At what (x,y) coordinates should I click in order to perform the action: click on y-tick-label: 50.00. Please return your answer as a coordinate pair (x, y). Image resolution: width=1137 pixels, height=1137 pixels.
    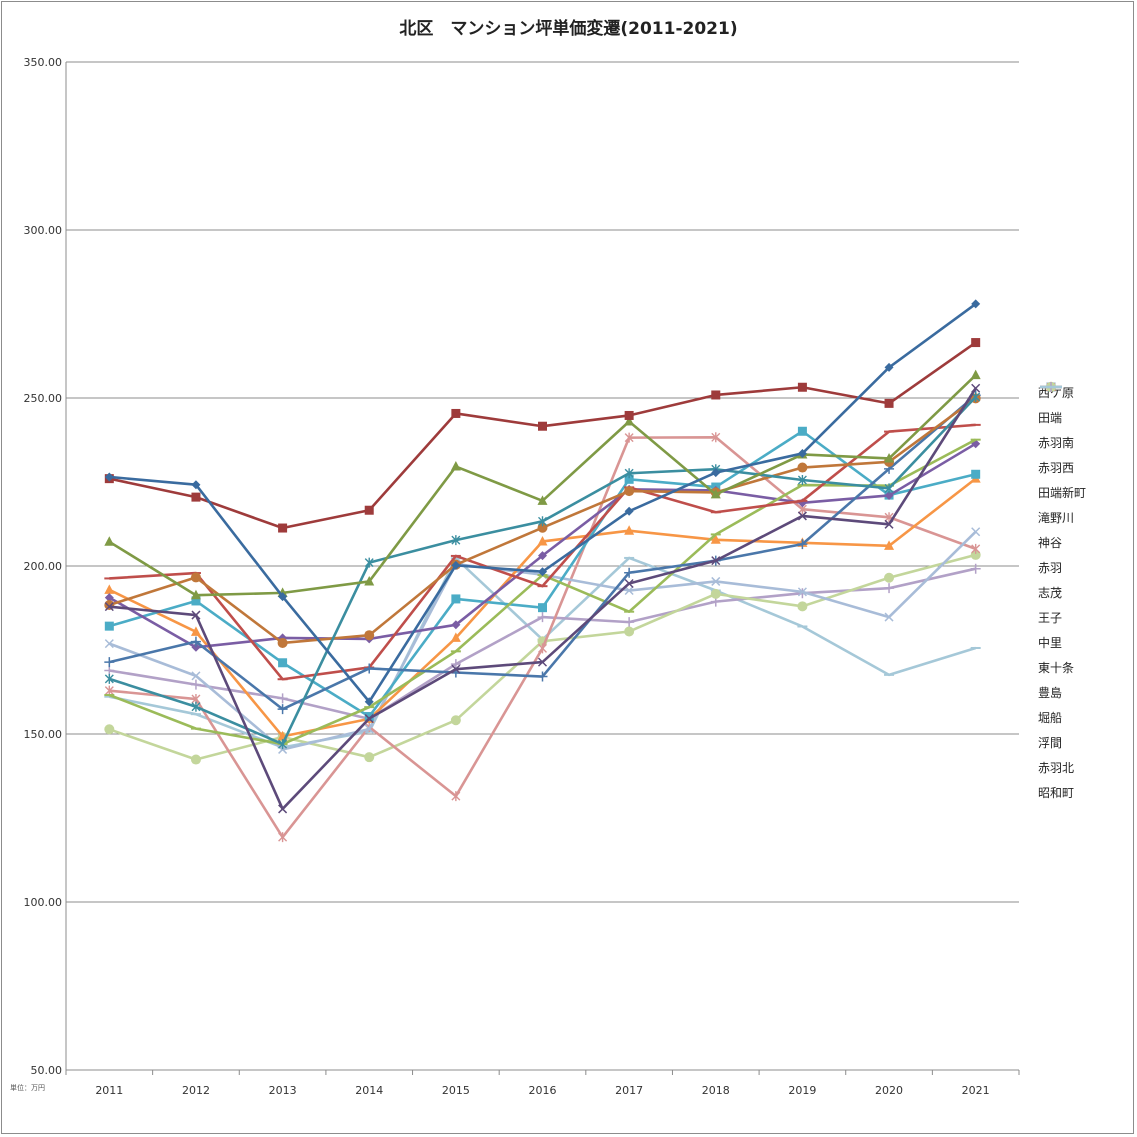
    Looking at the image, I should click on (47, 1070).